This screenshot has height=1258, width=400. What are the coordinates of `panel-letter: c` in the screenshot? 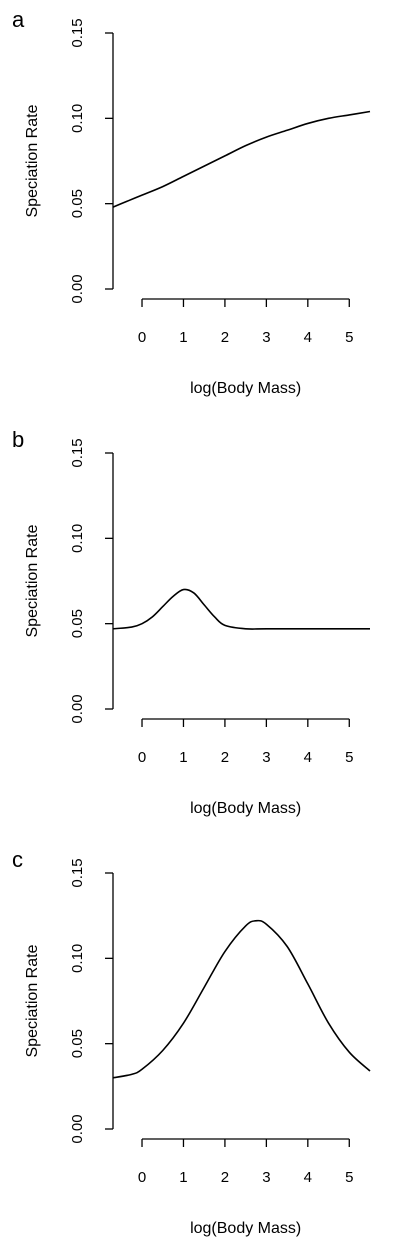 It's located at (17, 859).